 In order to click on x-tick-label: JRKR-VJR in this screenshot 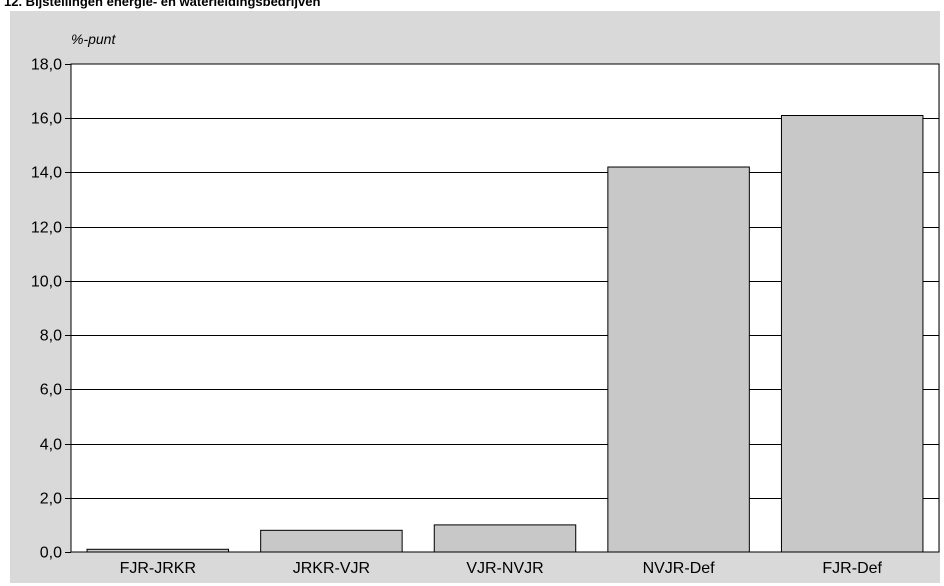, I will do `click(331, 568)`.